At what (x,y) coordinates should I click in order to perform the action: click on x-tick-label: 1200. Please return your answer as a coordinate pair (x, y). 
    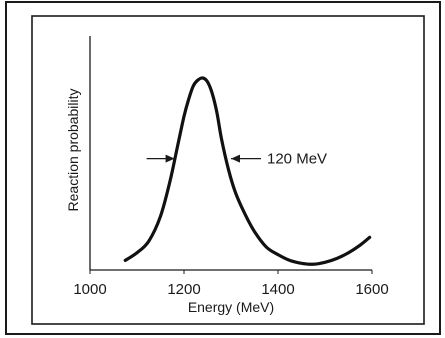
    Looking at the image, I should click on (183, 289).